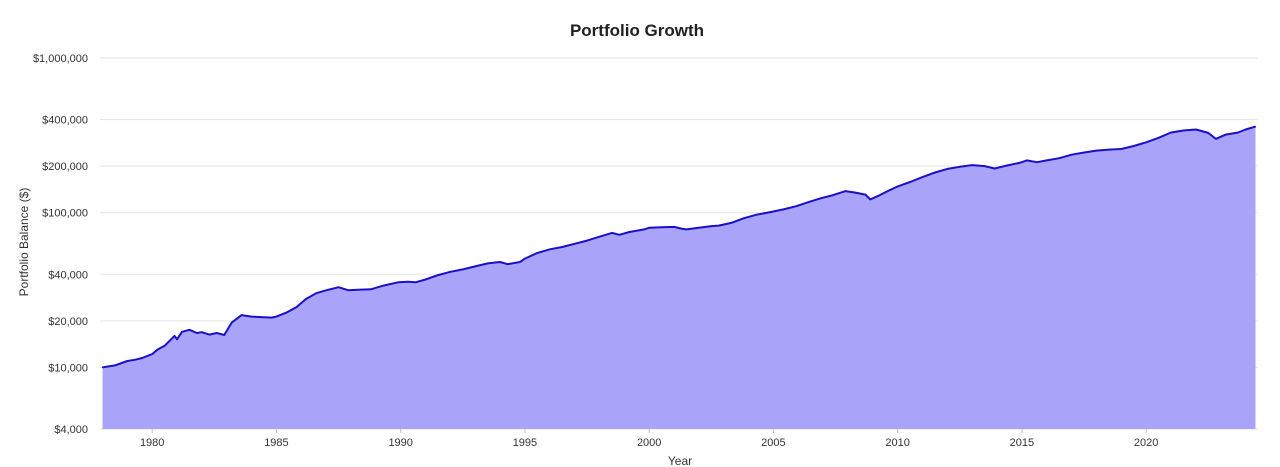 The height and width of the screenshot is (467, 1280). Describe the element at coordinates (276, 443) in the screenshot. I see `x-tick-label: 1985` at that location.